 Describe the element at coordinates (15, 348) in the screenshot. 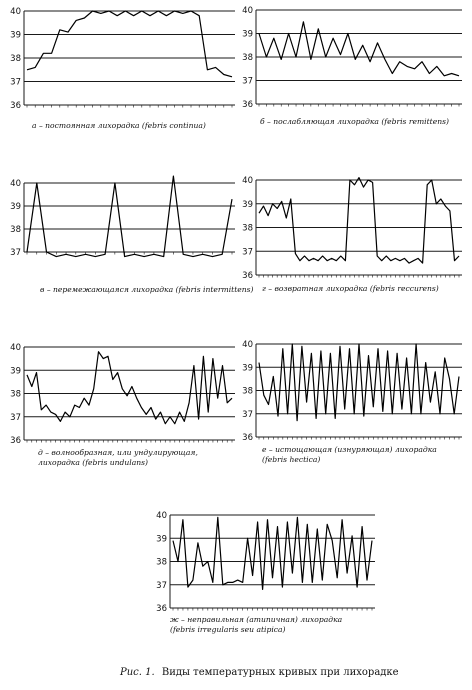

I see `tick-label-d-40: 40` at that location.